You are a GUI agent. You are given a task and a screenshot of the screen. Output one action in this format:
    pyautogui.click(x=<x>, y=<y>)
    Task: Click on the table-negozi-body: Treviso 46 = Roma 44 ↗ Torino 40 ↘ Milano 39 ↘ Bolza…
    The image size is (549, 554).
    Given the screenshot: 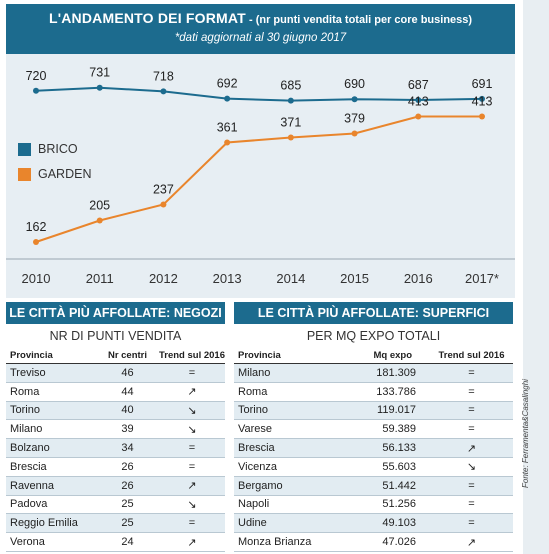 What is the action you would take?
    pyautogui.click(x=115, y=458)
    